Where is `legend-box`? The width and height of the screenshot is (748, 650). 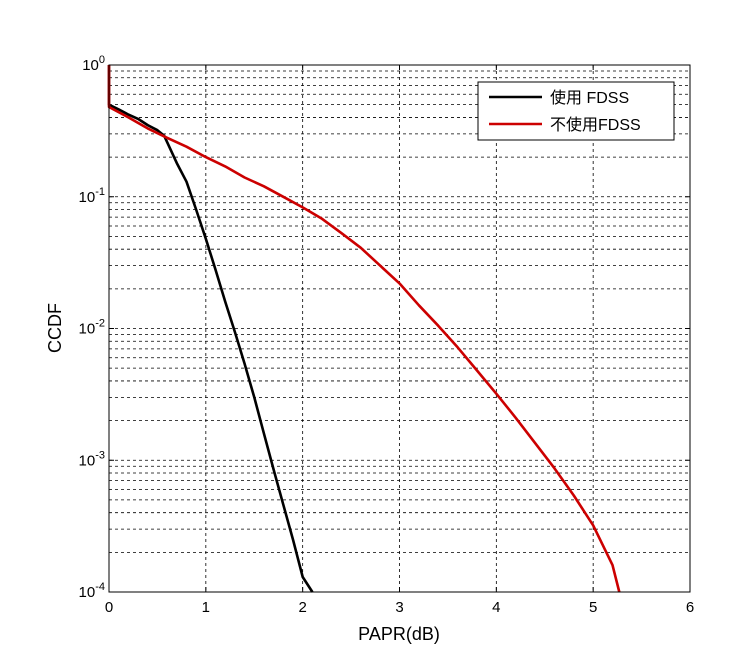 legend-box is located at coordinates (576, 111).